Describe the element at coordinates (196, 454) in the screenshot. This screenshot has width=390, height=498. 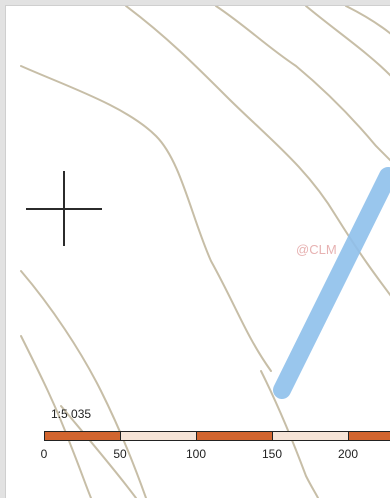
I see `scale-label: 100` at that location.